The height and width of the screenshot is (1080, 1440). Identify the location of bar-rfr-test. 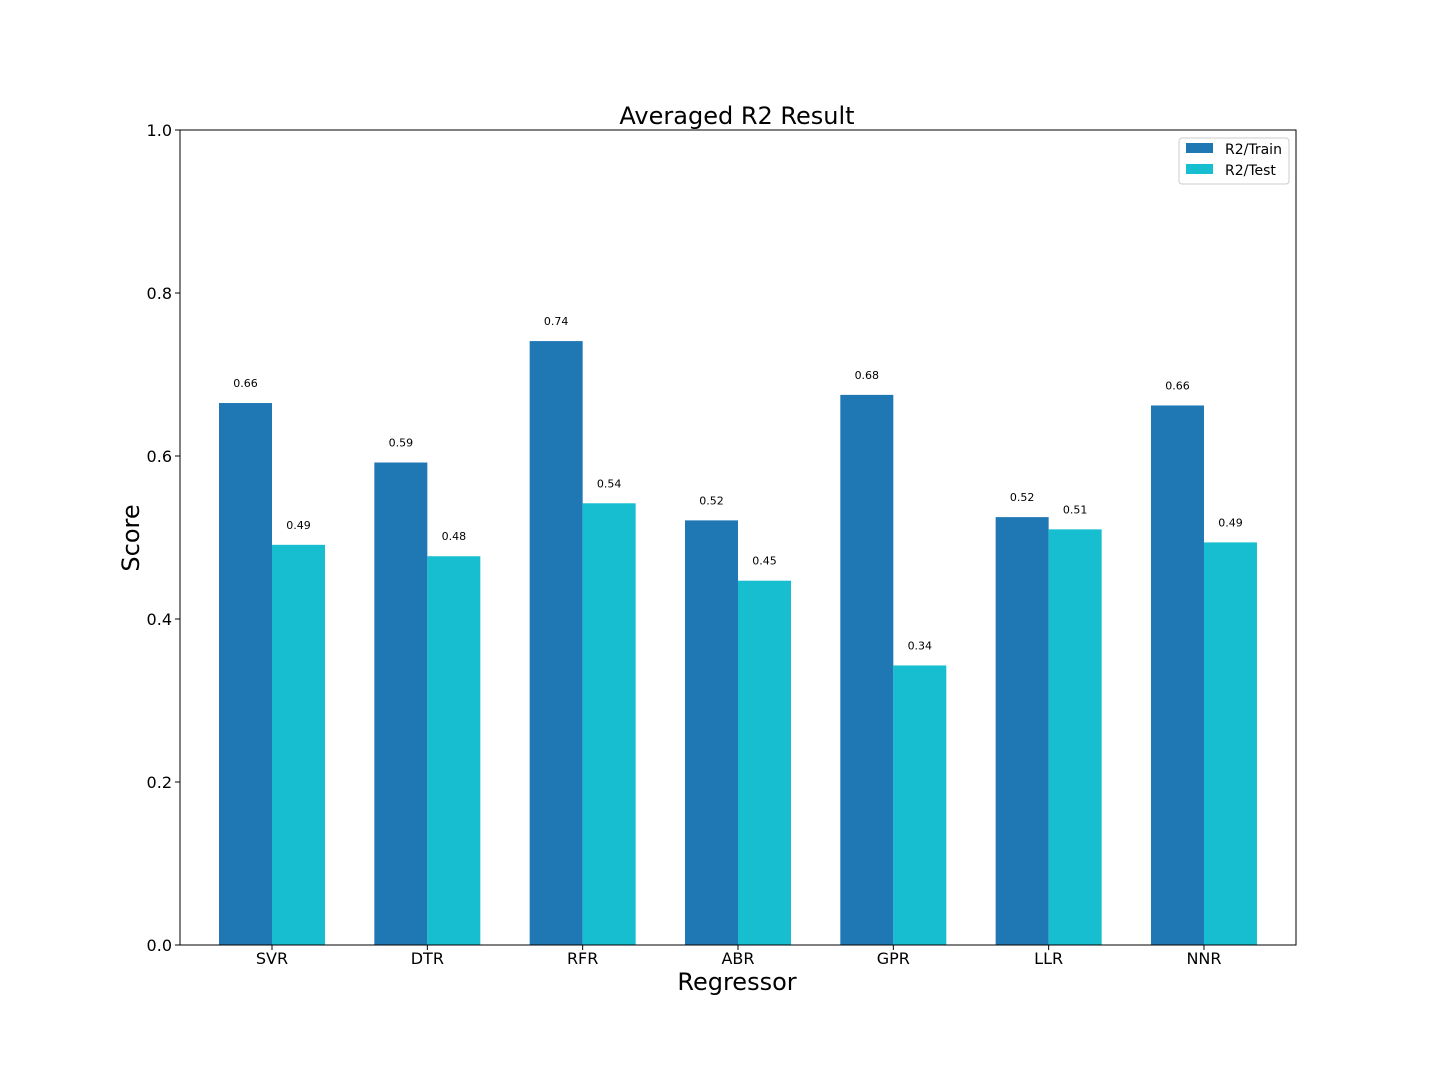
(609, 724).